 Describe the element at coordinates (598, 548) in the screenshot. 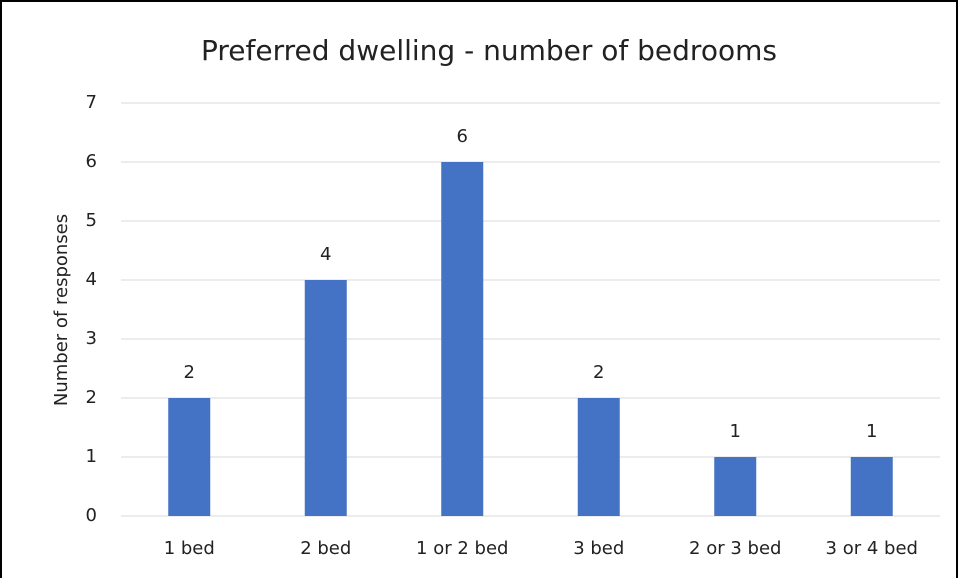

I see `x-tick-label: 3 bed` at that location.